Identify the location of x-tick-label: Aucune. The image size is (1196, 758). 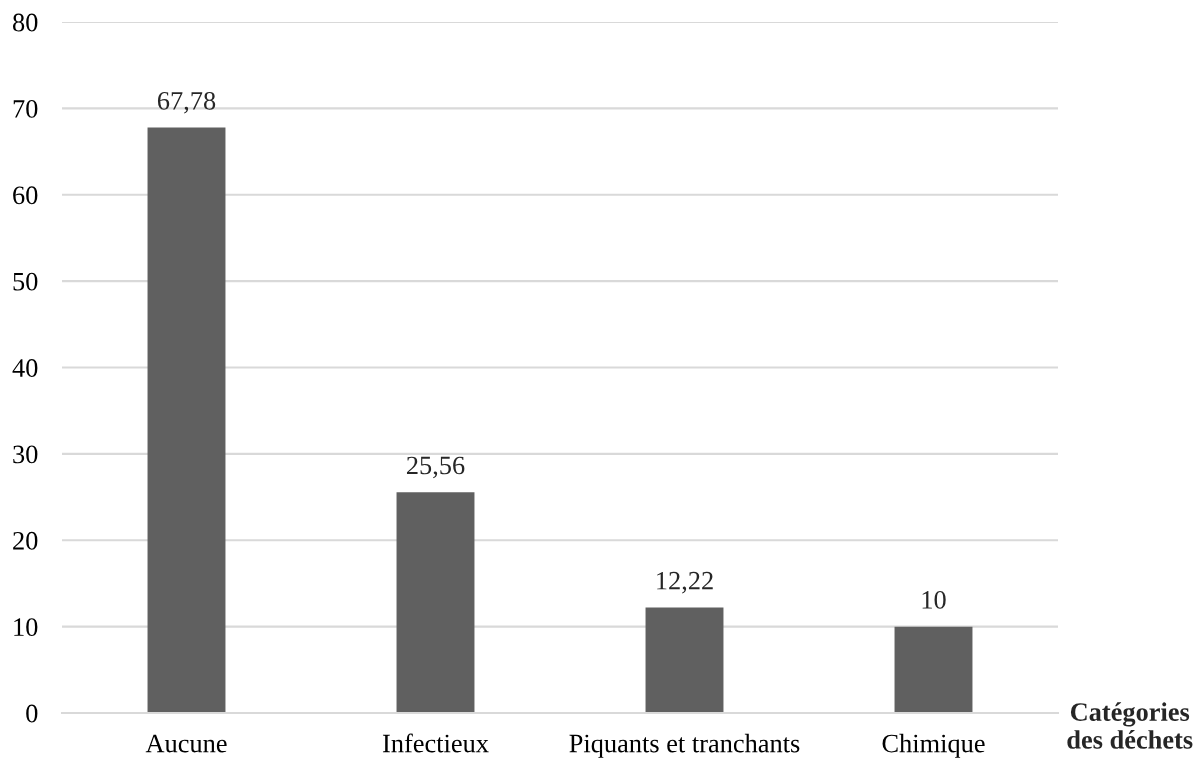
(186, 743).